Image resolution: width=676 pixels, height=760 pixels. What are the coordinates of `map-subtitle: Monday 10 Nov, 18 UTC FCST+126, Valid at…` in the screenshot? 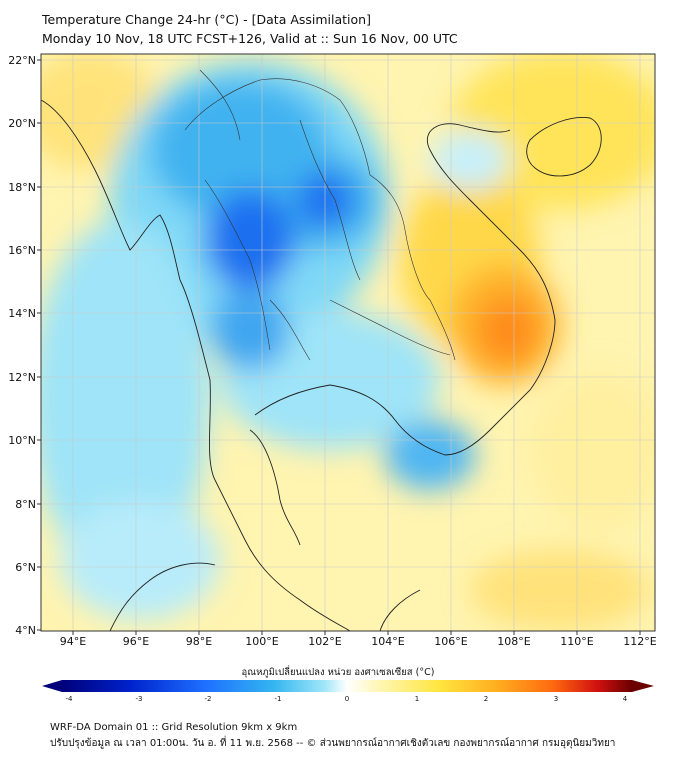 It's located at (250, 38).